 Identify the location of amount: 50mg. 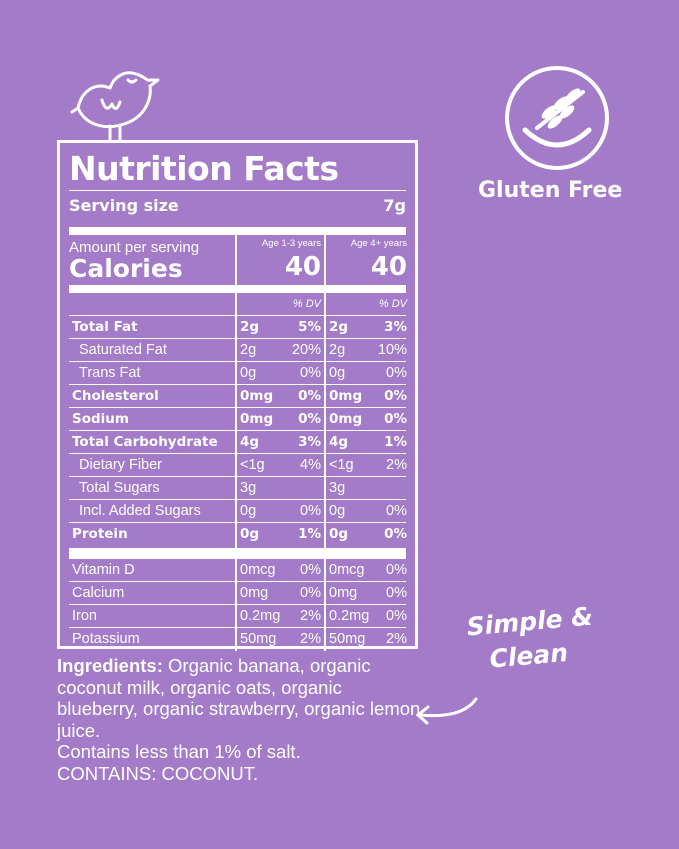
(347, 639).